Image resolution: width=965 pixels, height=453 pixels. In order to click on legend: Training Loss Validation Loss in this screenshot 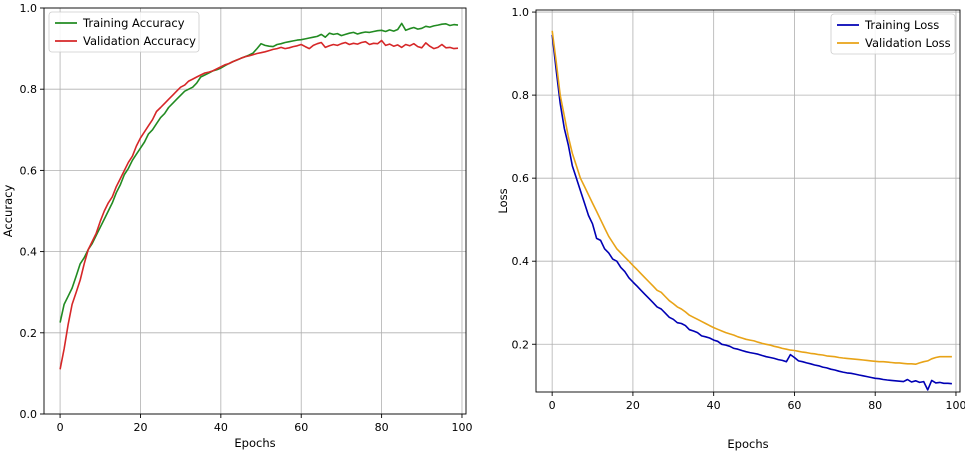, I will do `click(893, 34)`.